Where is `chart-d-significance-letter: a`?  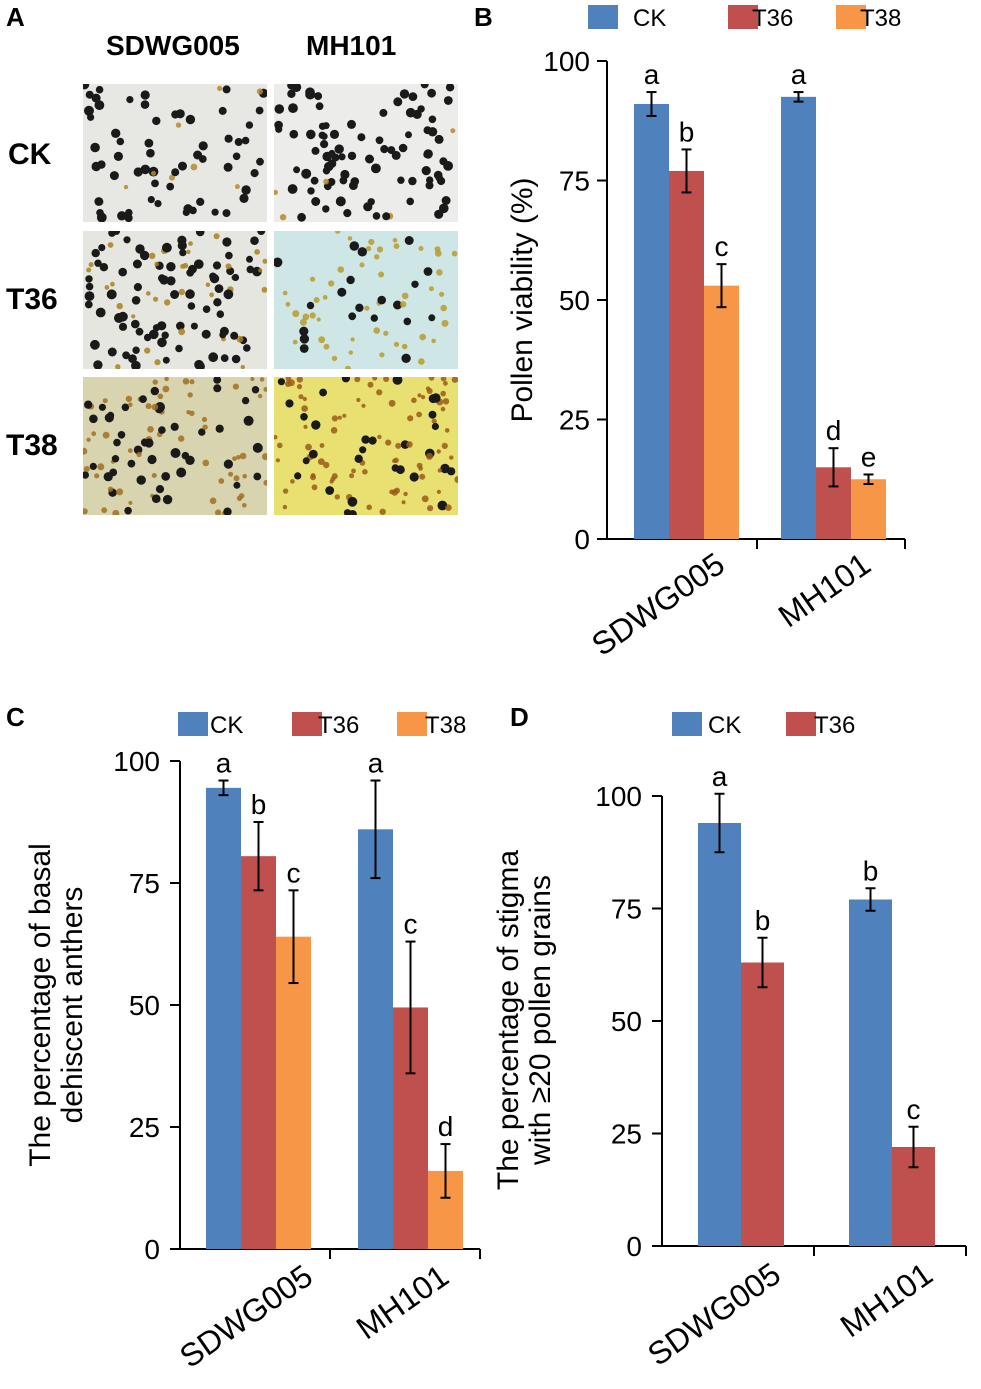 chart-d-significance-letter: a is located at coordinates (720, 776).